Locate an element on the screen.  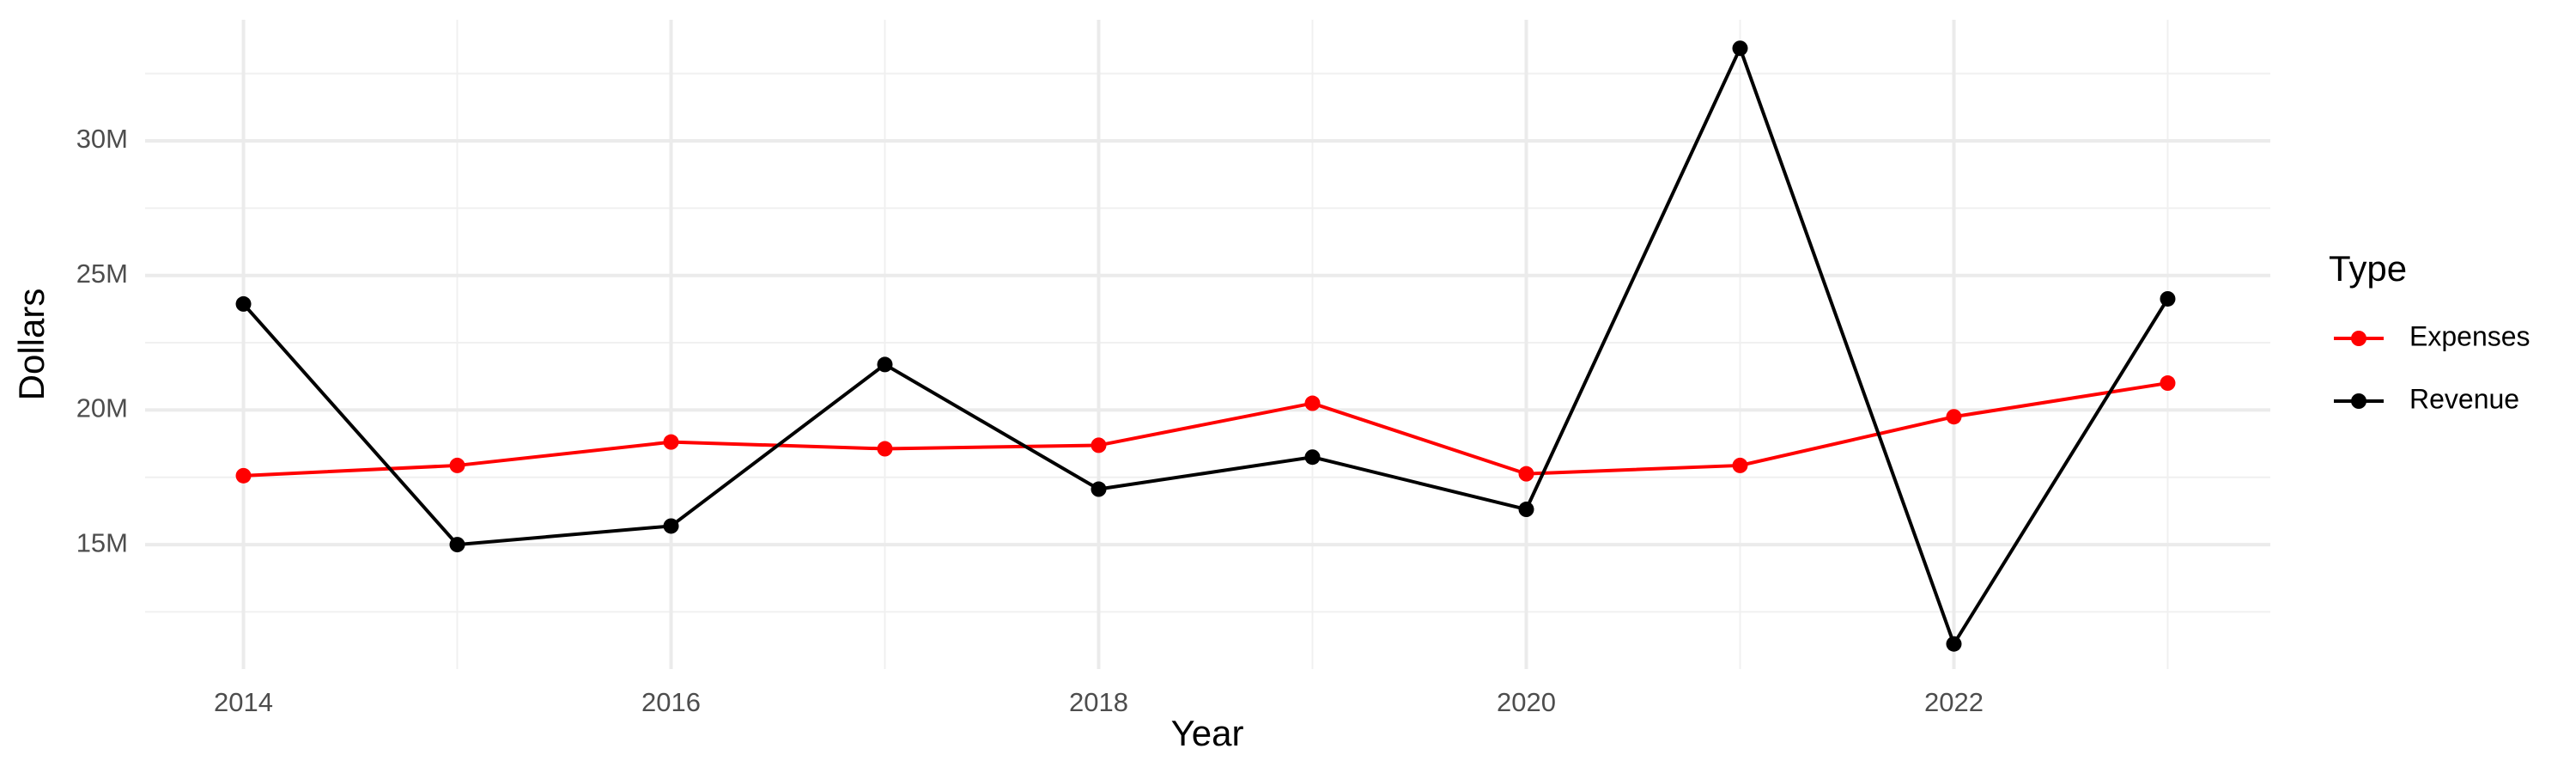
x-tick-label: 2018 is located at coordinates (1098, 702).